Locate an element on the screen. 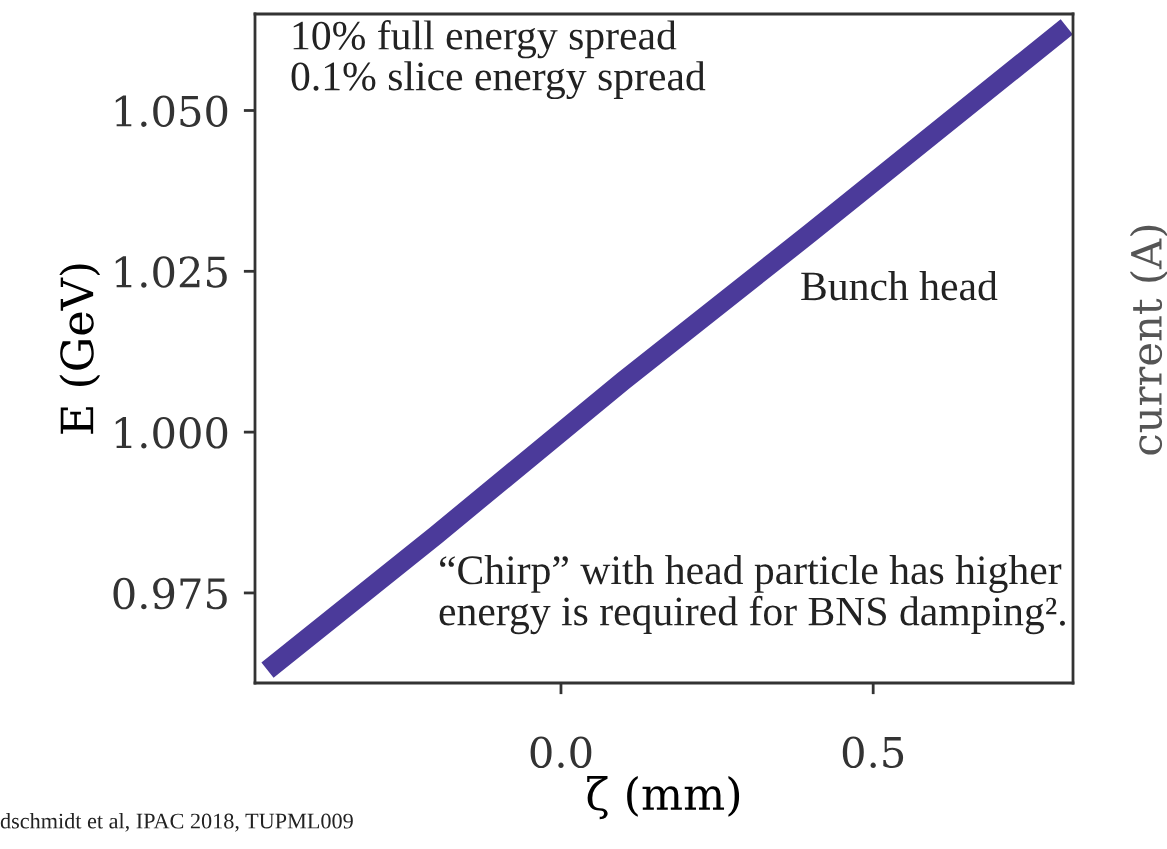 This screenshot has width=1167, height=849. y-tick-label: 1.025 is located at coordinates (171, 272).